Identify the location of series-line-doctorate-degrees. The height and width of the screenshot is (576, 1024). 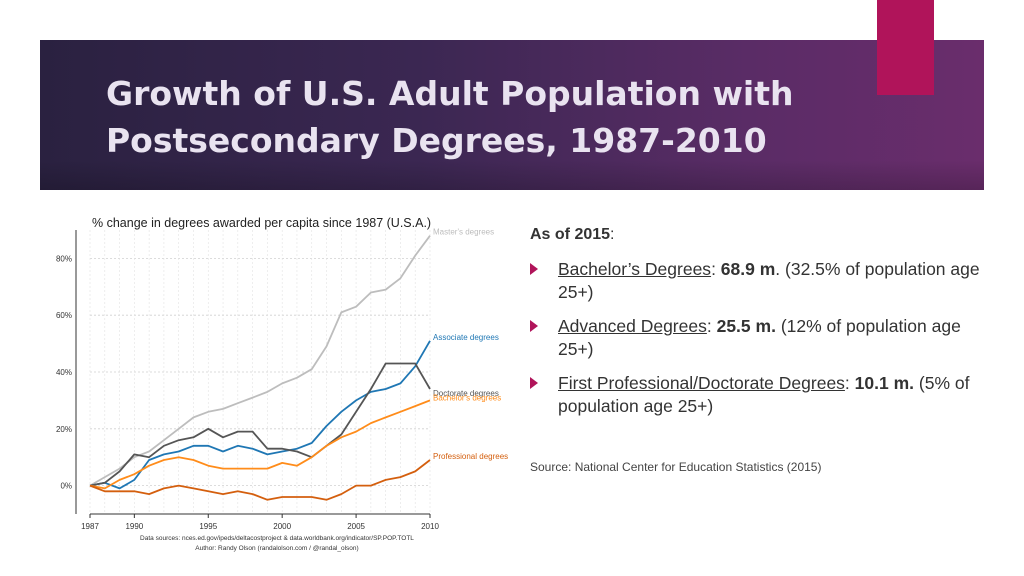
(260, 424).